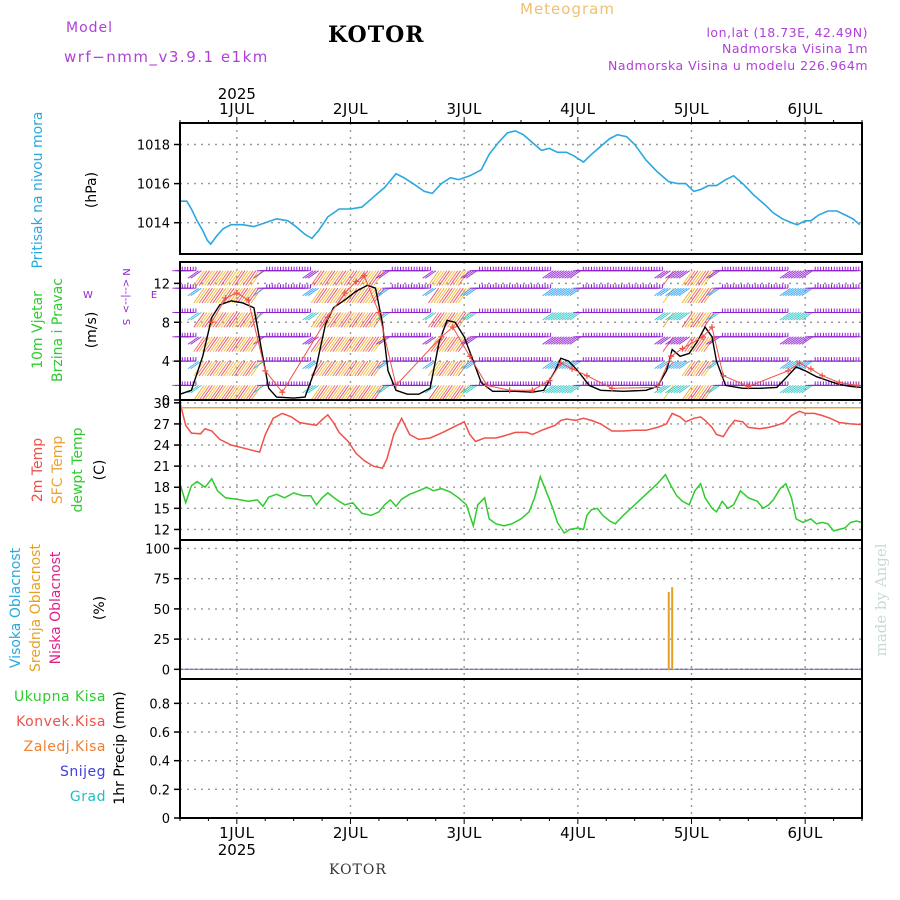  Describe the element at coordinates (166, 819) in the screenshot. I see `y-tick-label: 0` at that location.